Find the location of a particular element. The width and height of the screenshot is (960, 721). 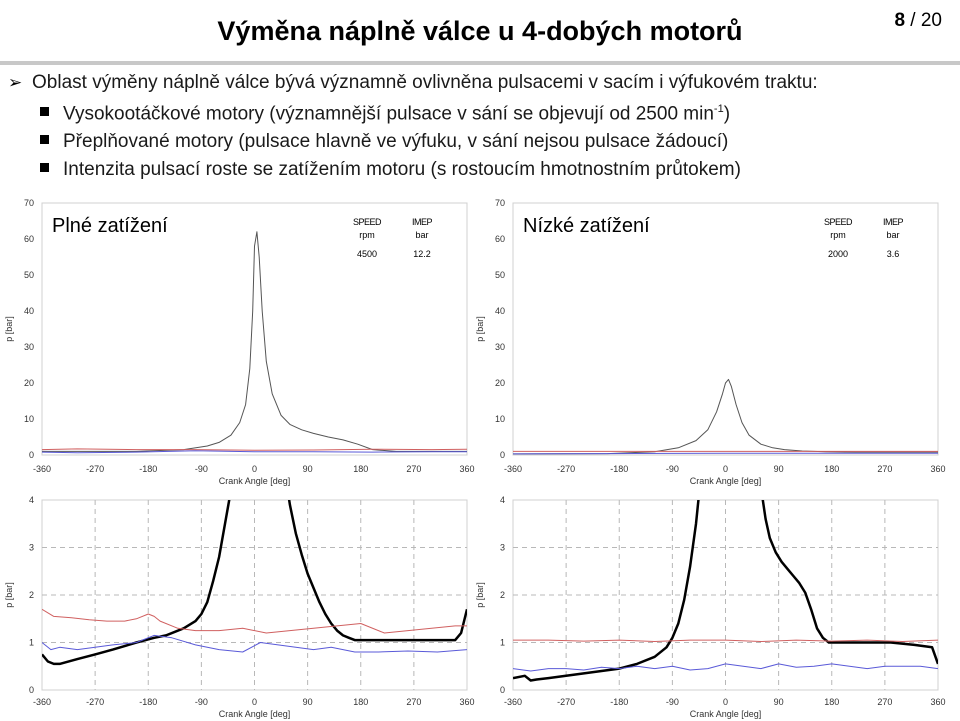

slide-title-text: Výměna náplně válce u 4-dobých motorů is located at coordinates (480, 31).